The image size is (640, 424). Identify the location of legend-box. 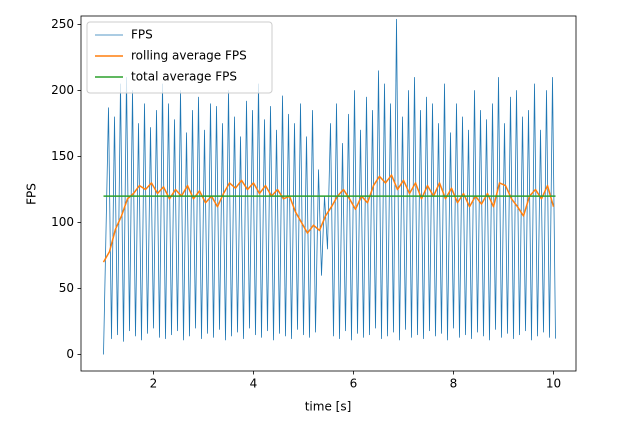
(179, 57).